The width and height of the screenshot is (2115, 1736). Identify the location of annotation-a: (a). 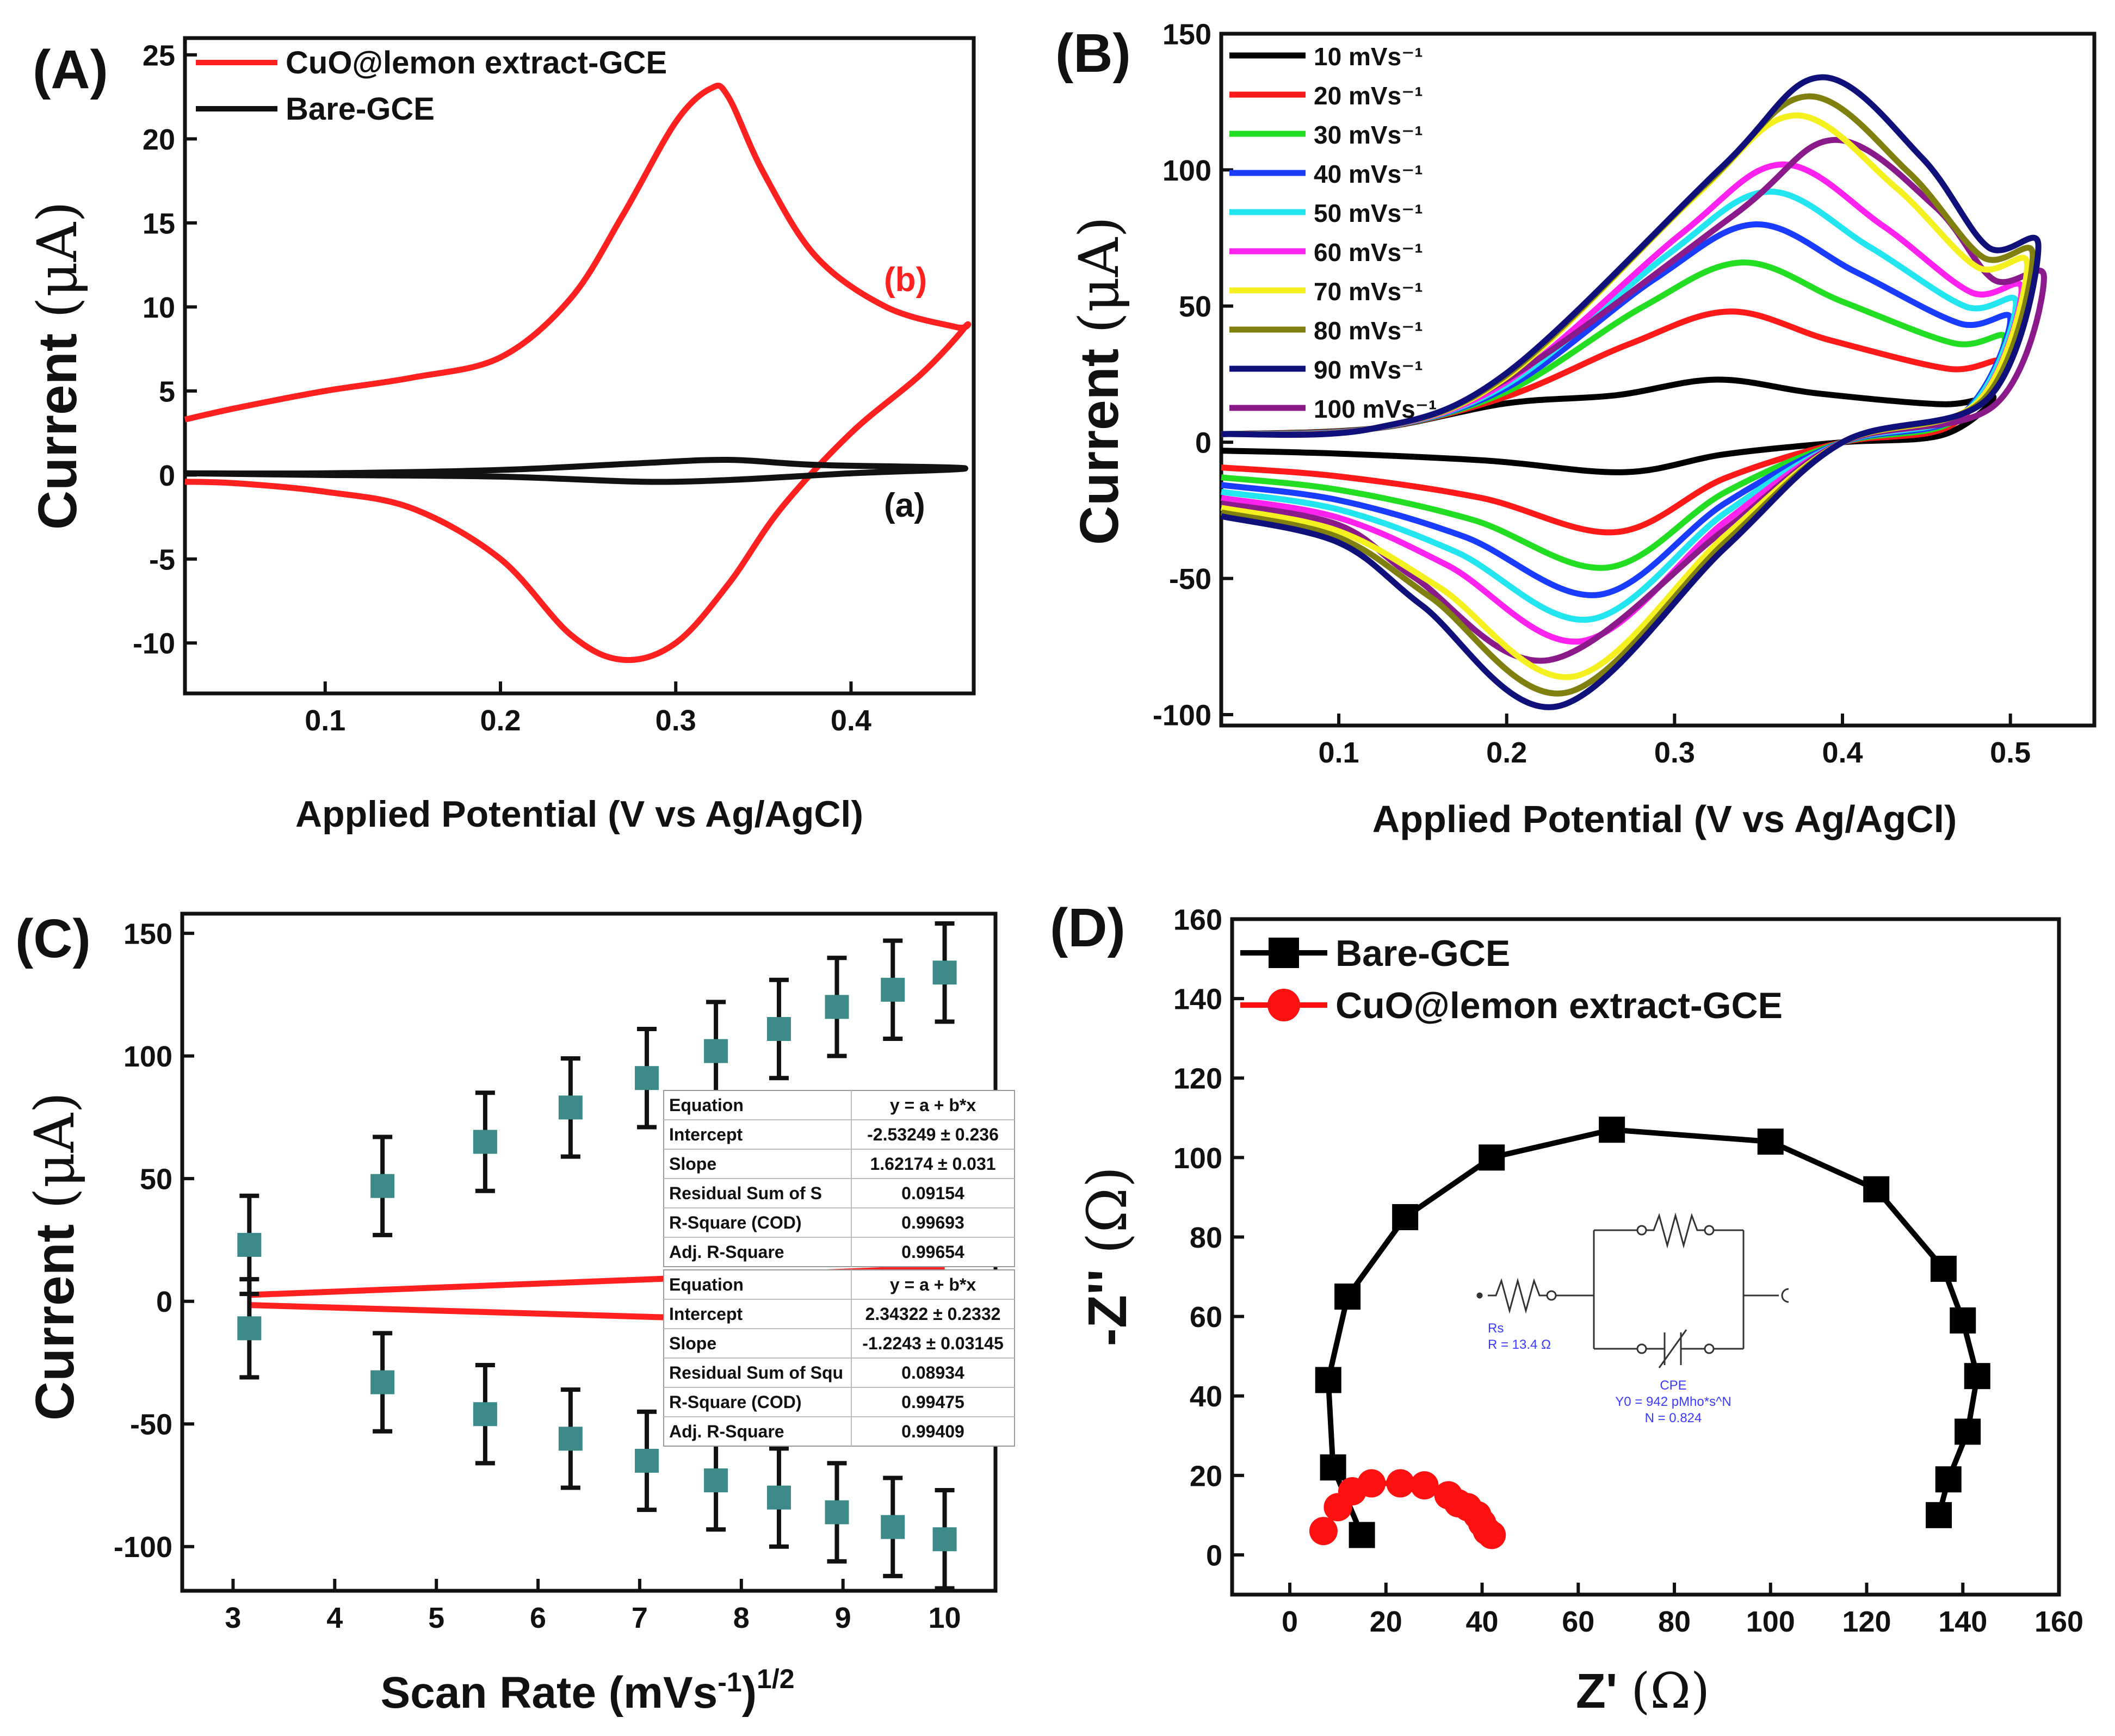
(905, 505).